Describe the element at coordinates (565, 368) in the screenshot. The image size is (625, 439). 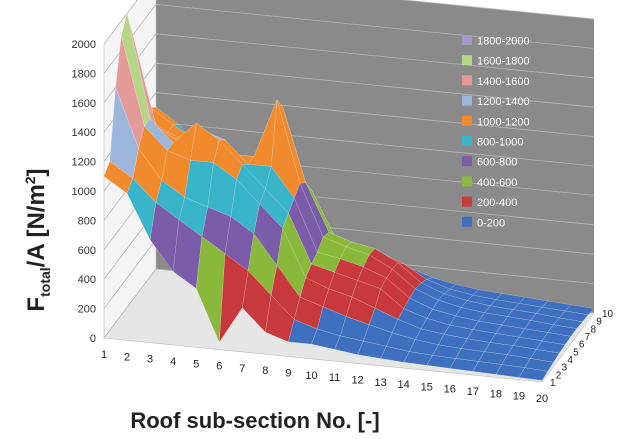
I see `depth-tick-label: 3` at that location.